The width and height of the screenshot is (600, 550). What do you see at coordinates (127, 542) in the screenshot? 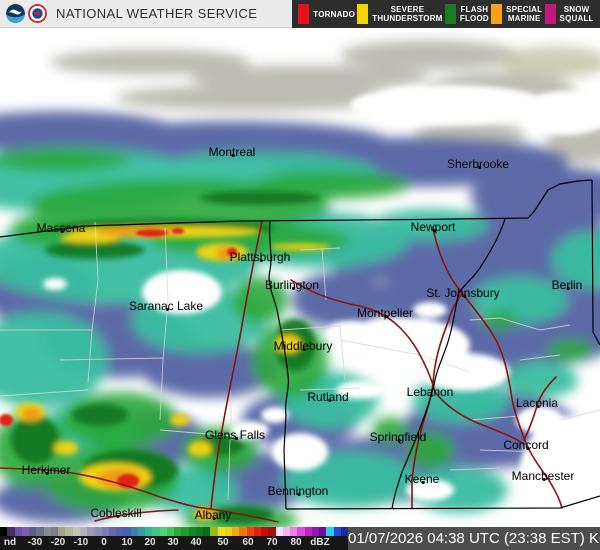
I see `colorbar-tick-label: 10` at bounding box center [127, 542].